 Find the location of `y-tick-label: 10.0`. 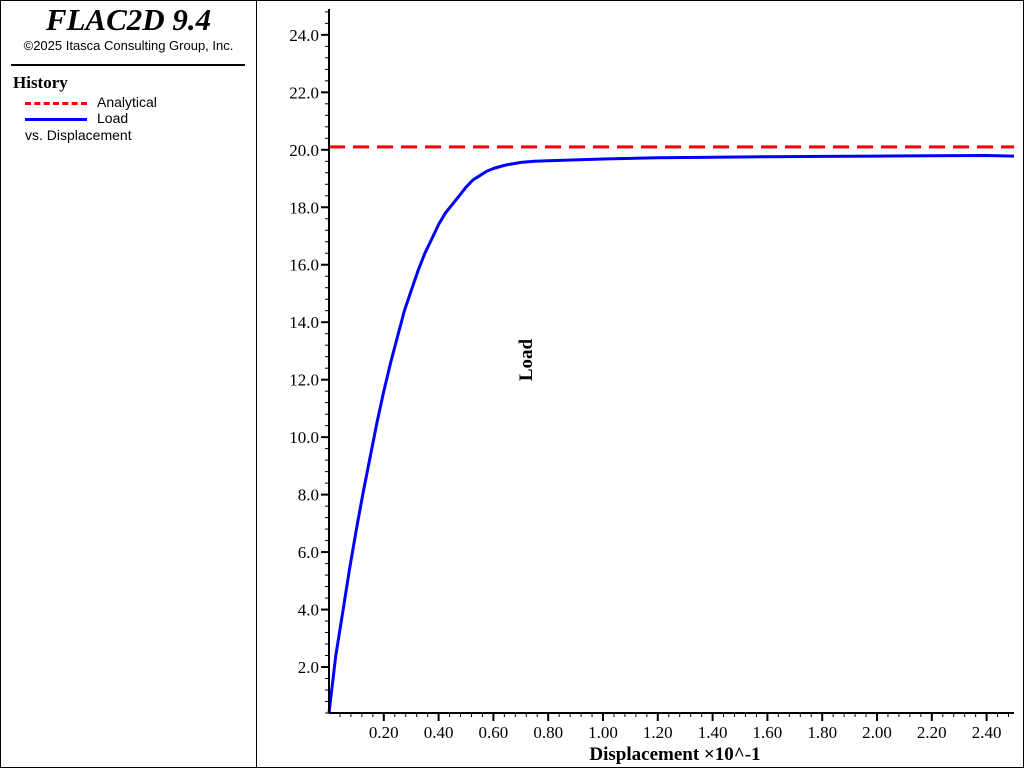

y-tick-label: 10.0 is located at coordinates (304, 437).